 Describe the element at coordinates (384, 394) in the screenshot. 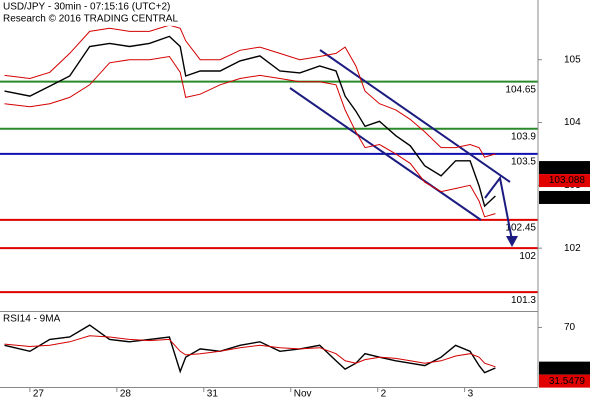

I see `x-tick-label: 2` at that location.